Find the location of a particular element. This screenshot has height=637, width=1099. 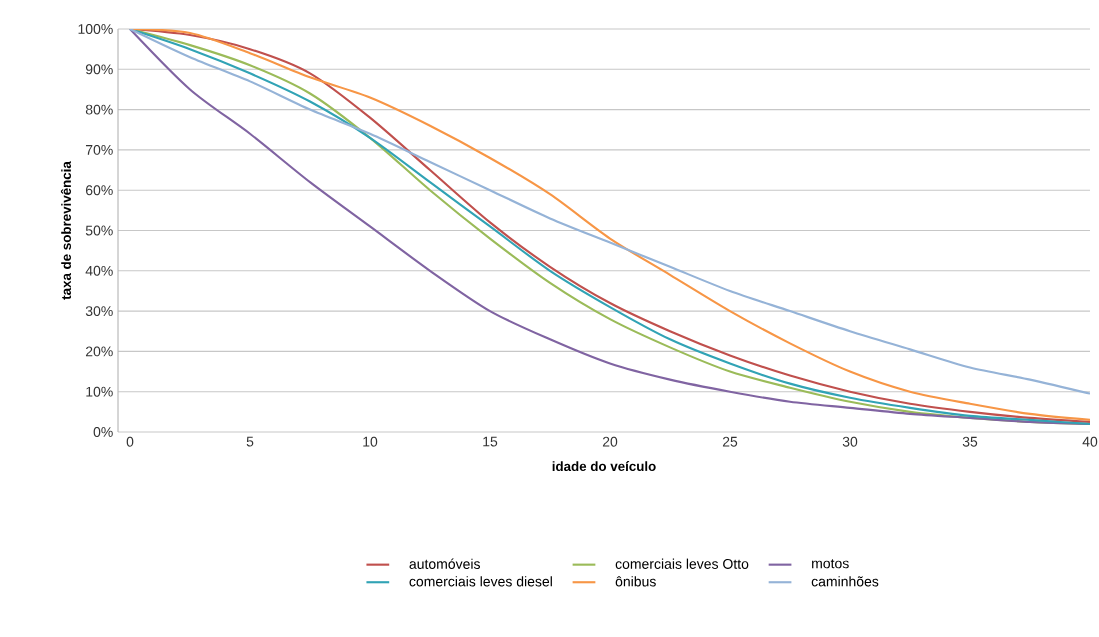

legend-label: motos is located at coordinates (830, 564).